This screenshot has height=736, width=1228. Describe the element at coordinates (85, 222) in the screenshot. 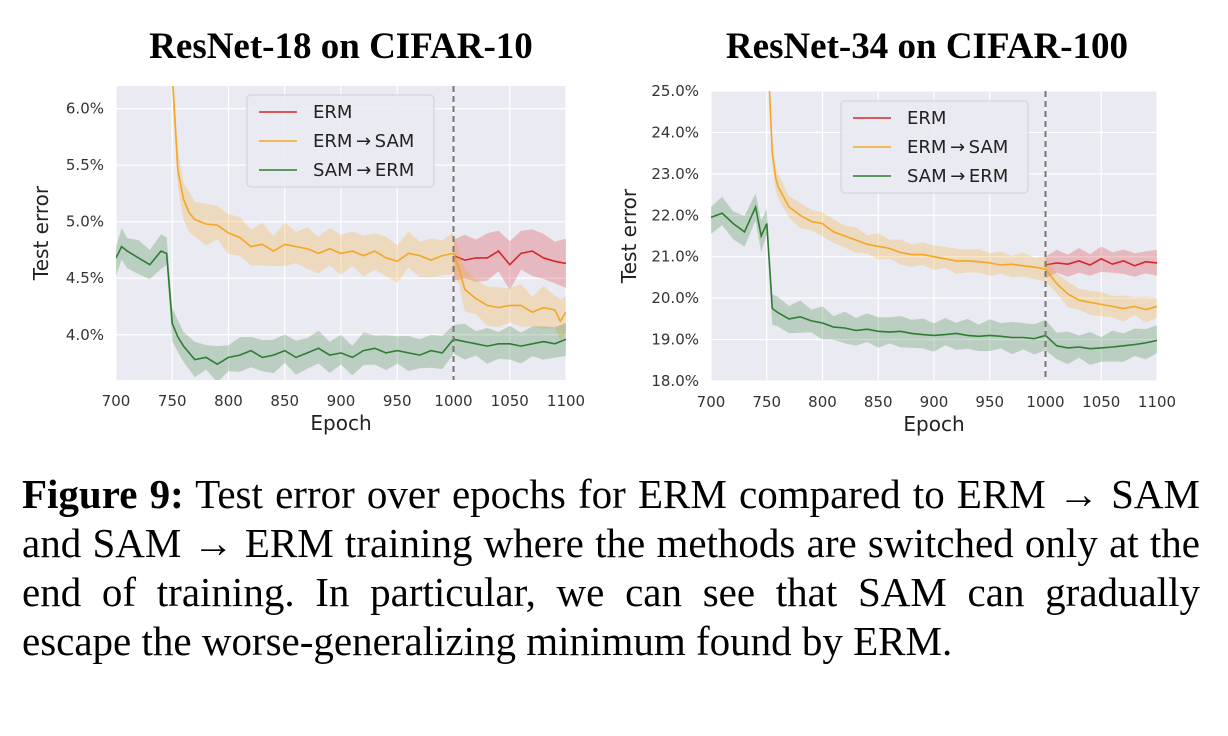

I see `y-tick-label: 5.0%` at that location.